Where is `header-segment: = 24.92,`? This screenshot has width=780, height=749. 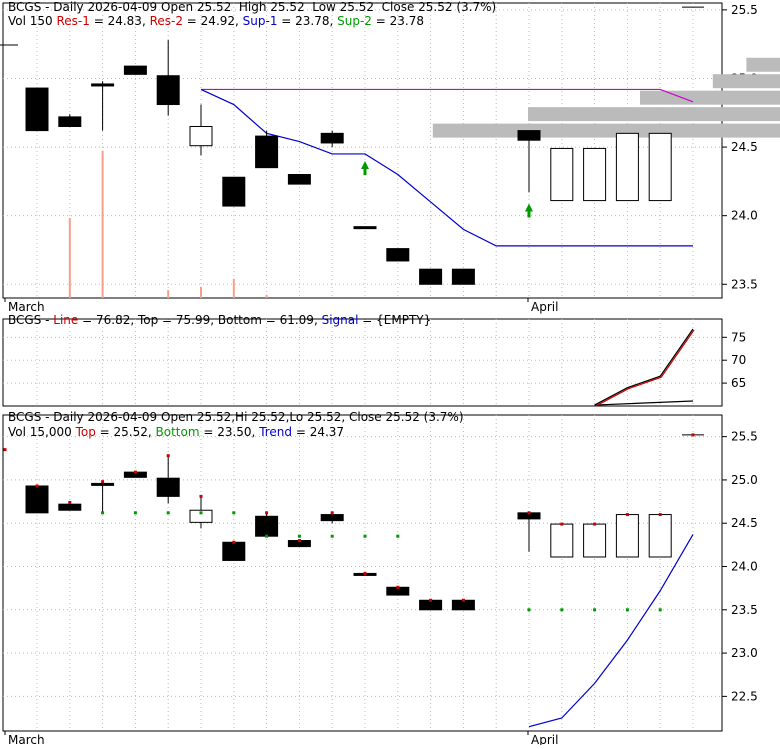
header-segment: = 24.92, is located at coordinates (212, 21).